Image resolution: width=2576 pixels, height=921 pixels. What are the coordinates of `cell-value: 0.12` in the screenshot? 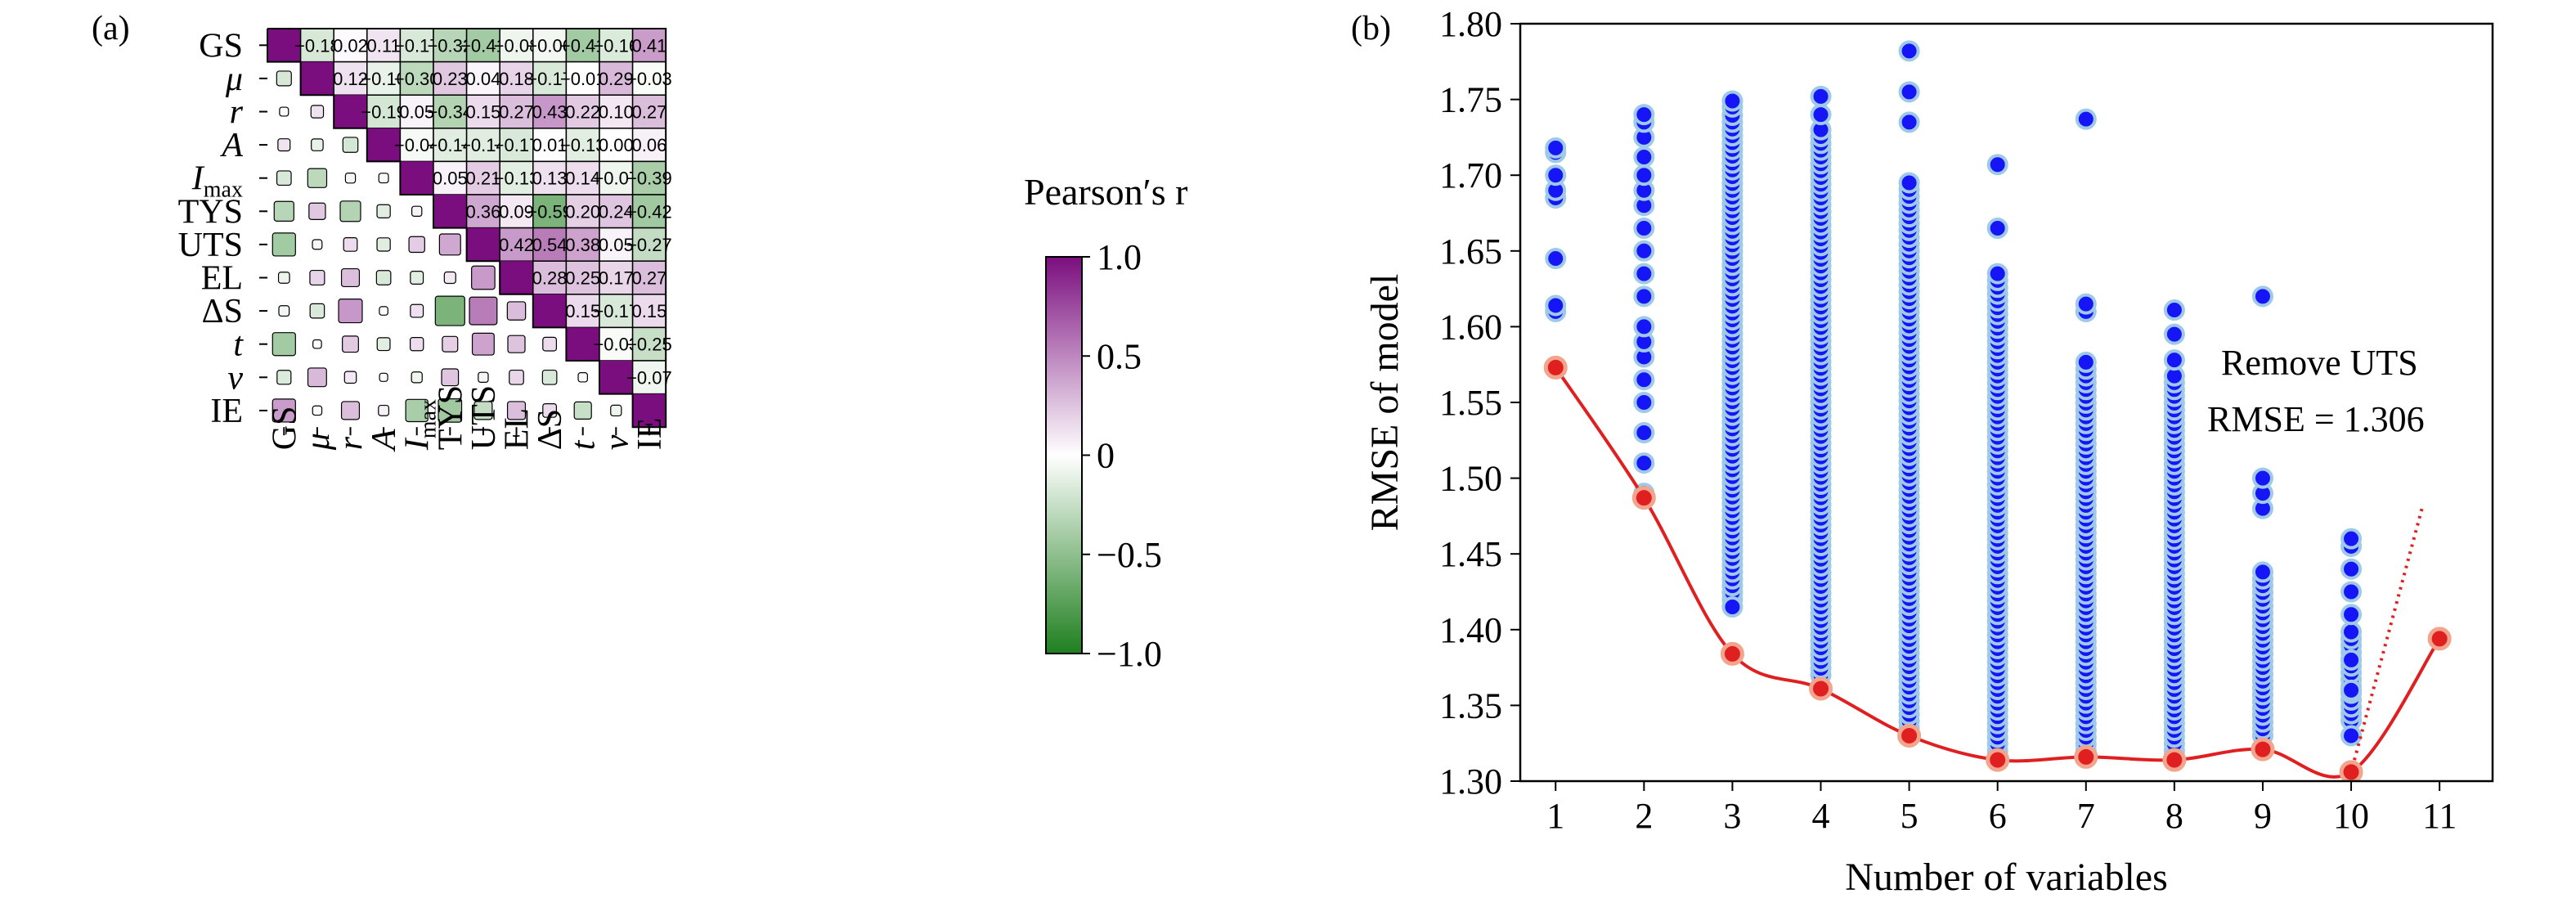 It's located at (350, 79).